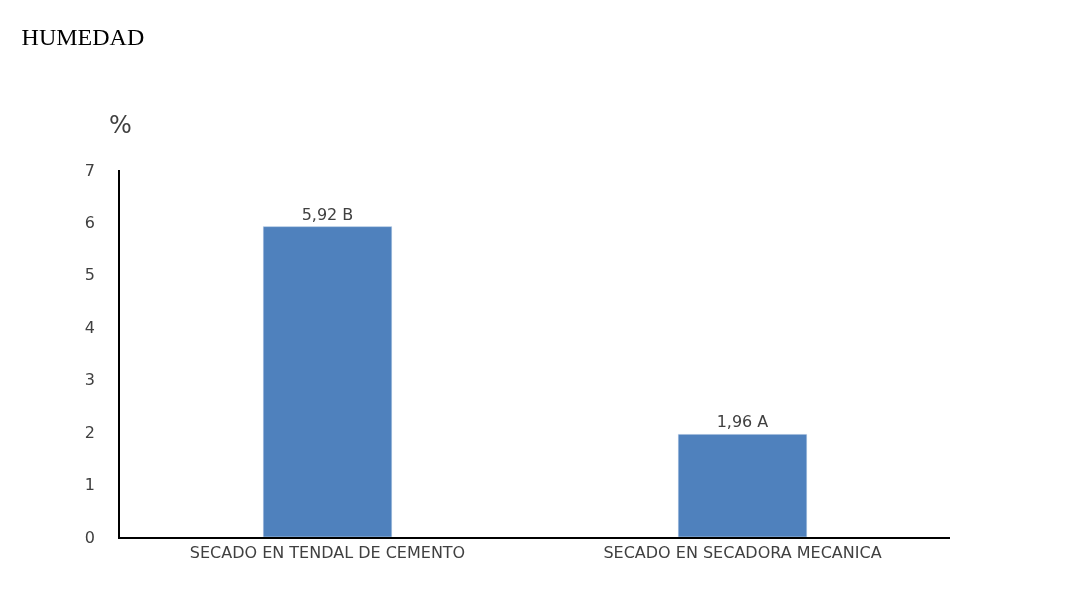 This screenshot has height=612, width=1081. Describe the element at coordinates (83, 37) in the screenshot. I see `chart-title: HUMEDAD` at that location.